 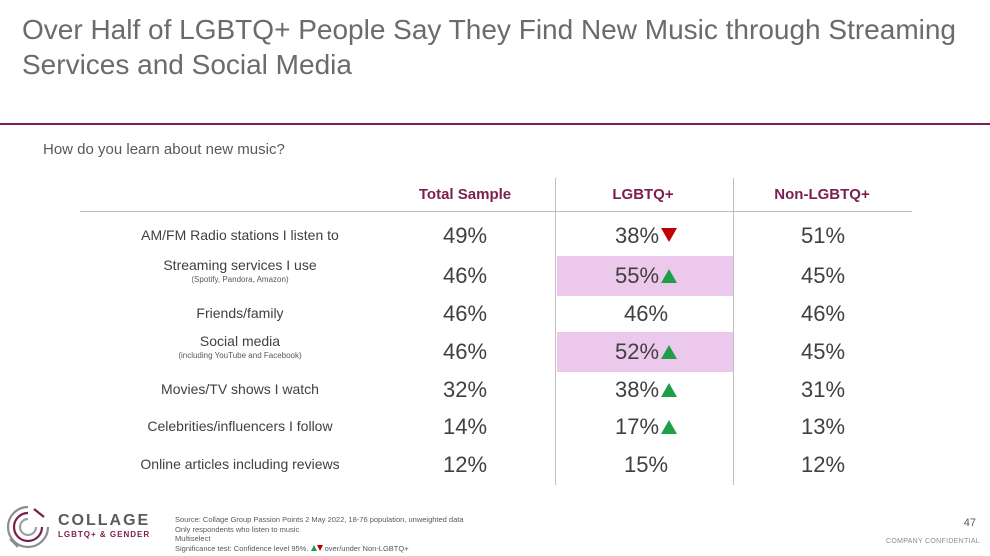 I want to click on page-number: 47, so click(x=969, y=523).